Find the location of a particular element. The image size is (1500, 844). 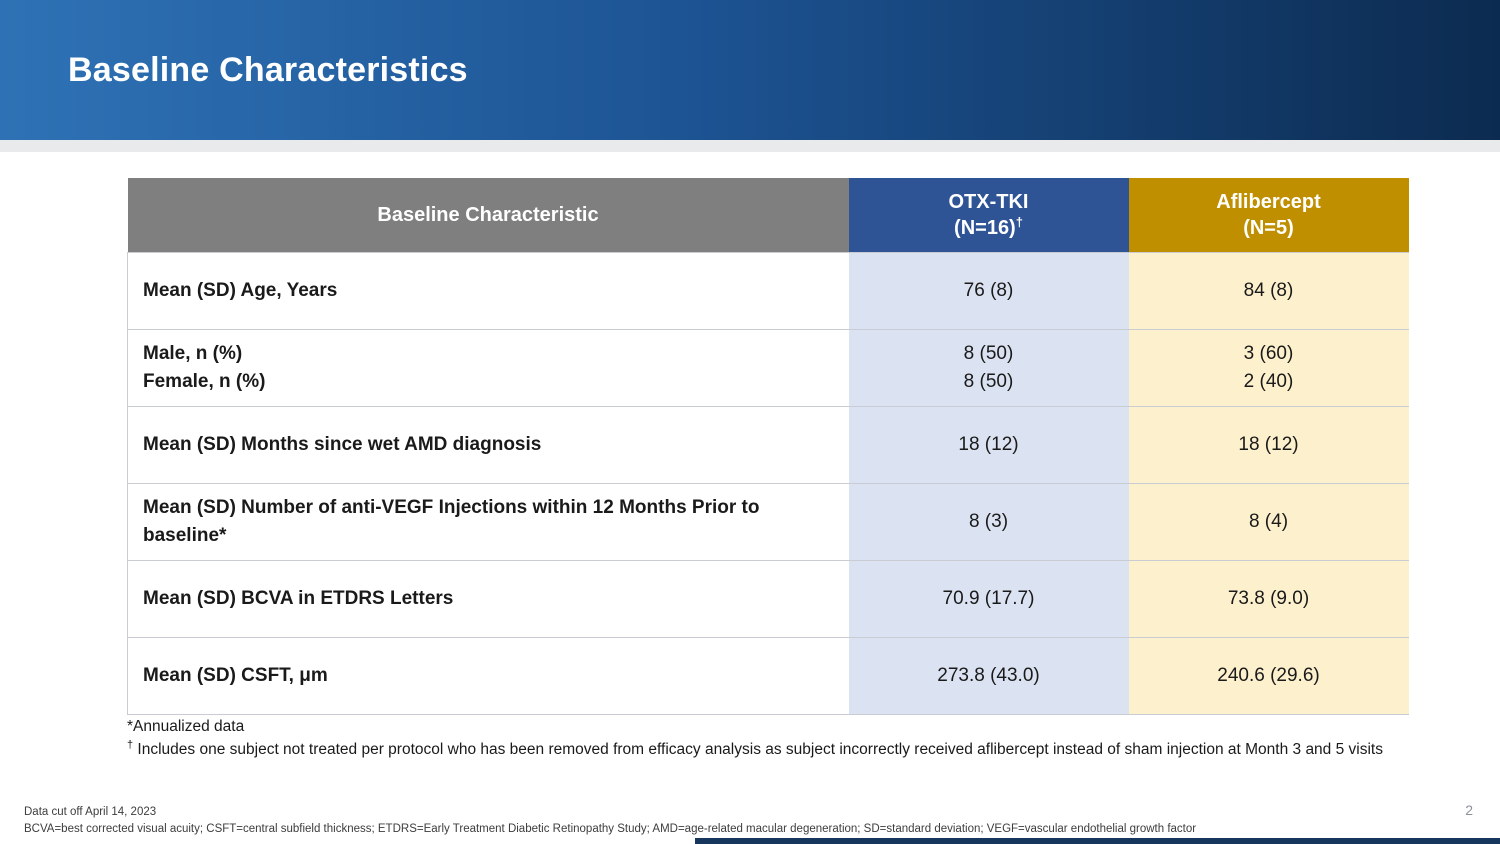

page-number: 2 is located at coordinates (1469, 810).